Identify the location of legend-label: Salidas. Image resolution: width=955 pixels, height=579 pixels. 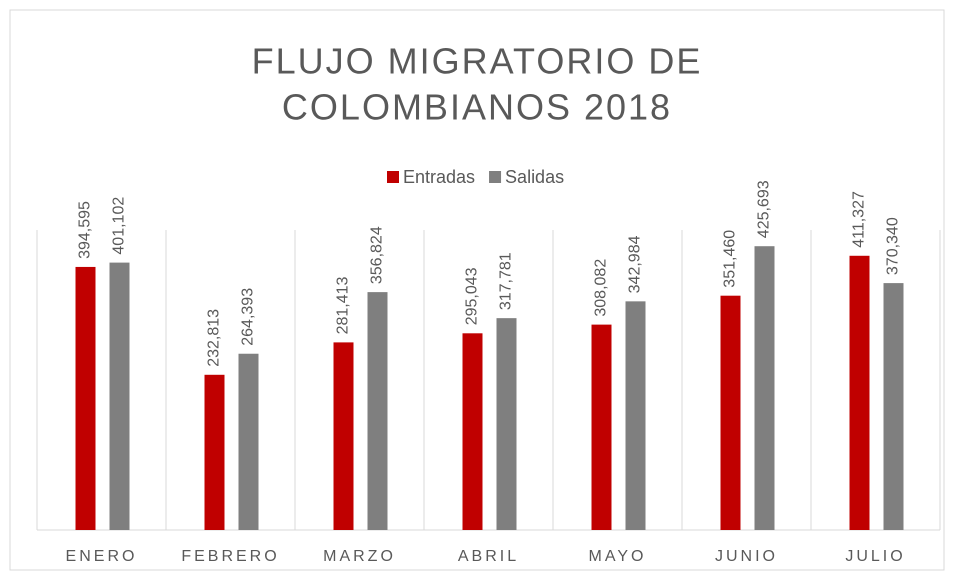
(534, 177).